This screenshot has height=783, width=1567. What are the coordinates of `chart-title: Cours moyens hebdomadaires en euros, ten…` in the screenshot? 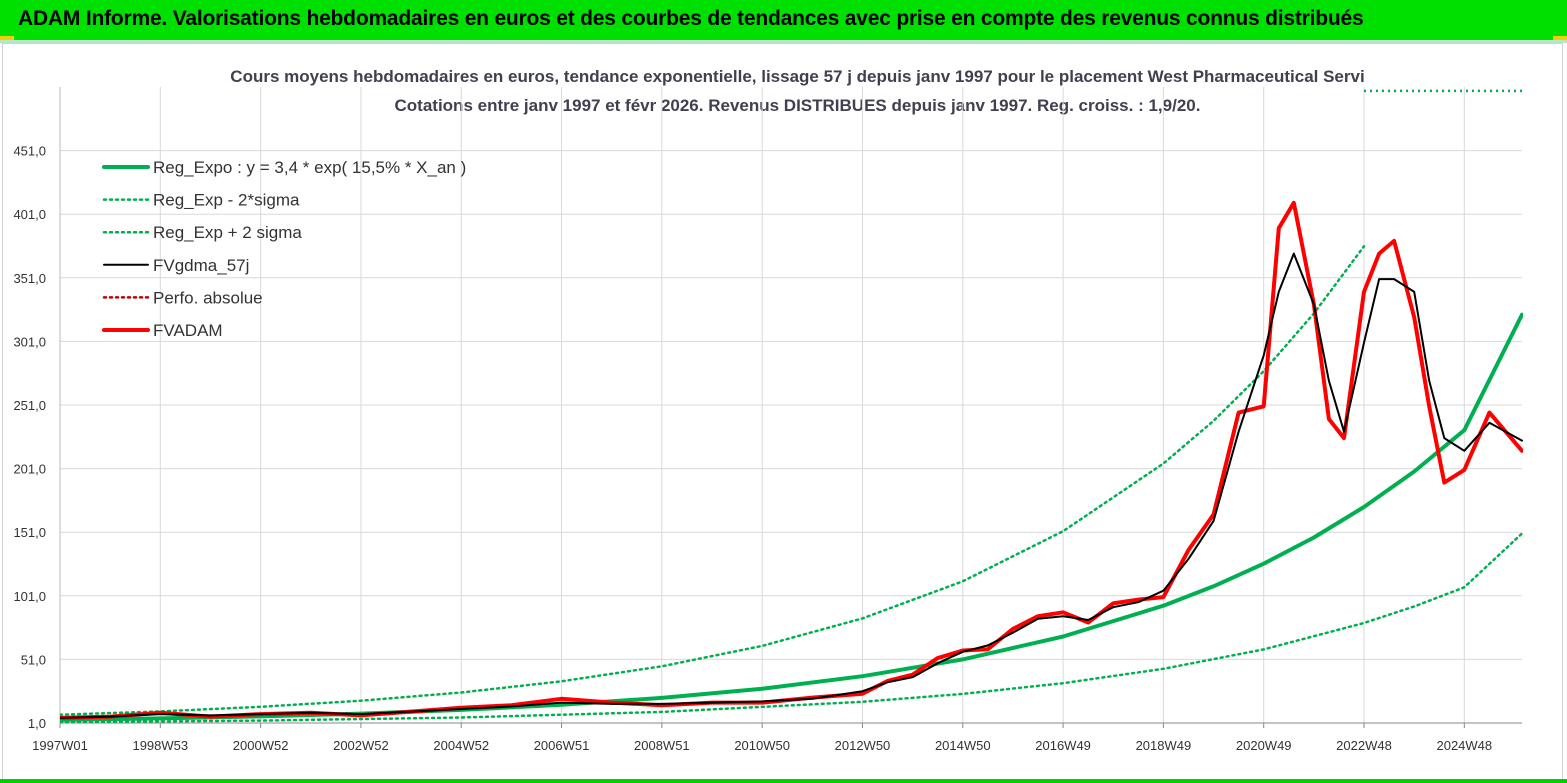 It's located at (783, 91).